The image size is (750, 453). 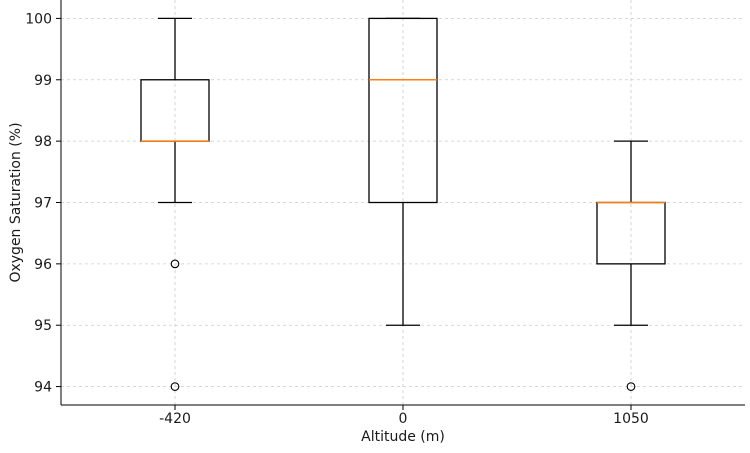 What do you see at coordinates (43, 81) in the screenshot?
I see `y-tick-label: 99` at bounding box center [43, 81].